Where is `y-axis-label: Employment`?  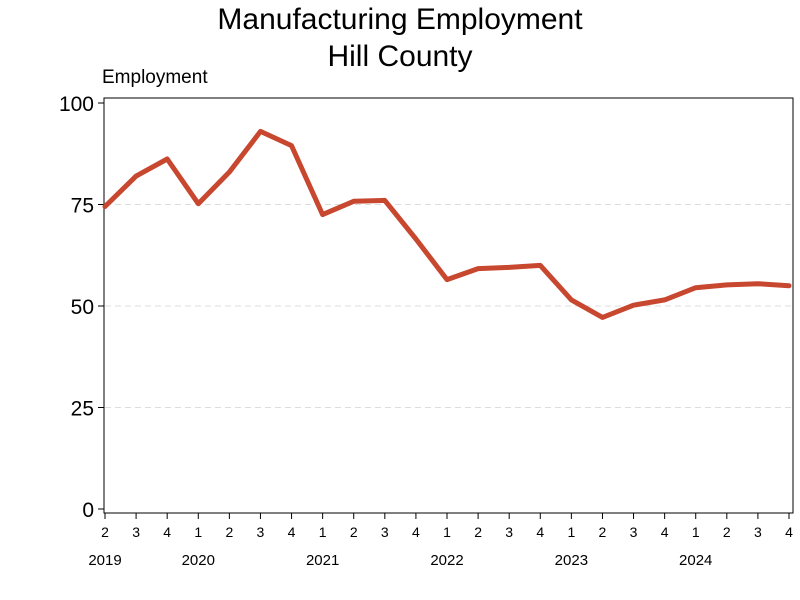
y-axis-label: Employment is located at coordinates (155, 77).